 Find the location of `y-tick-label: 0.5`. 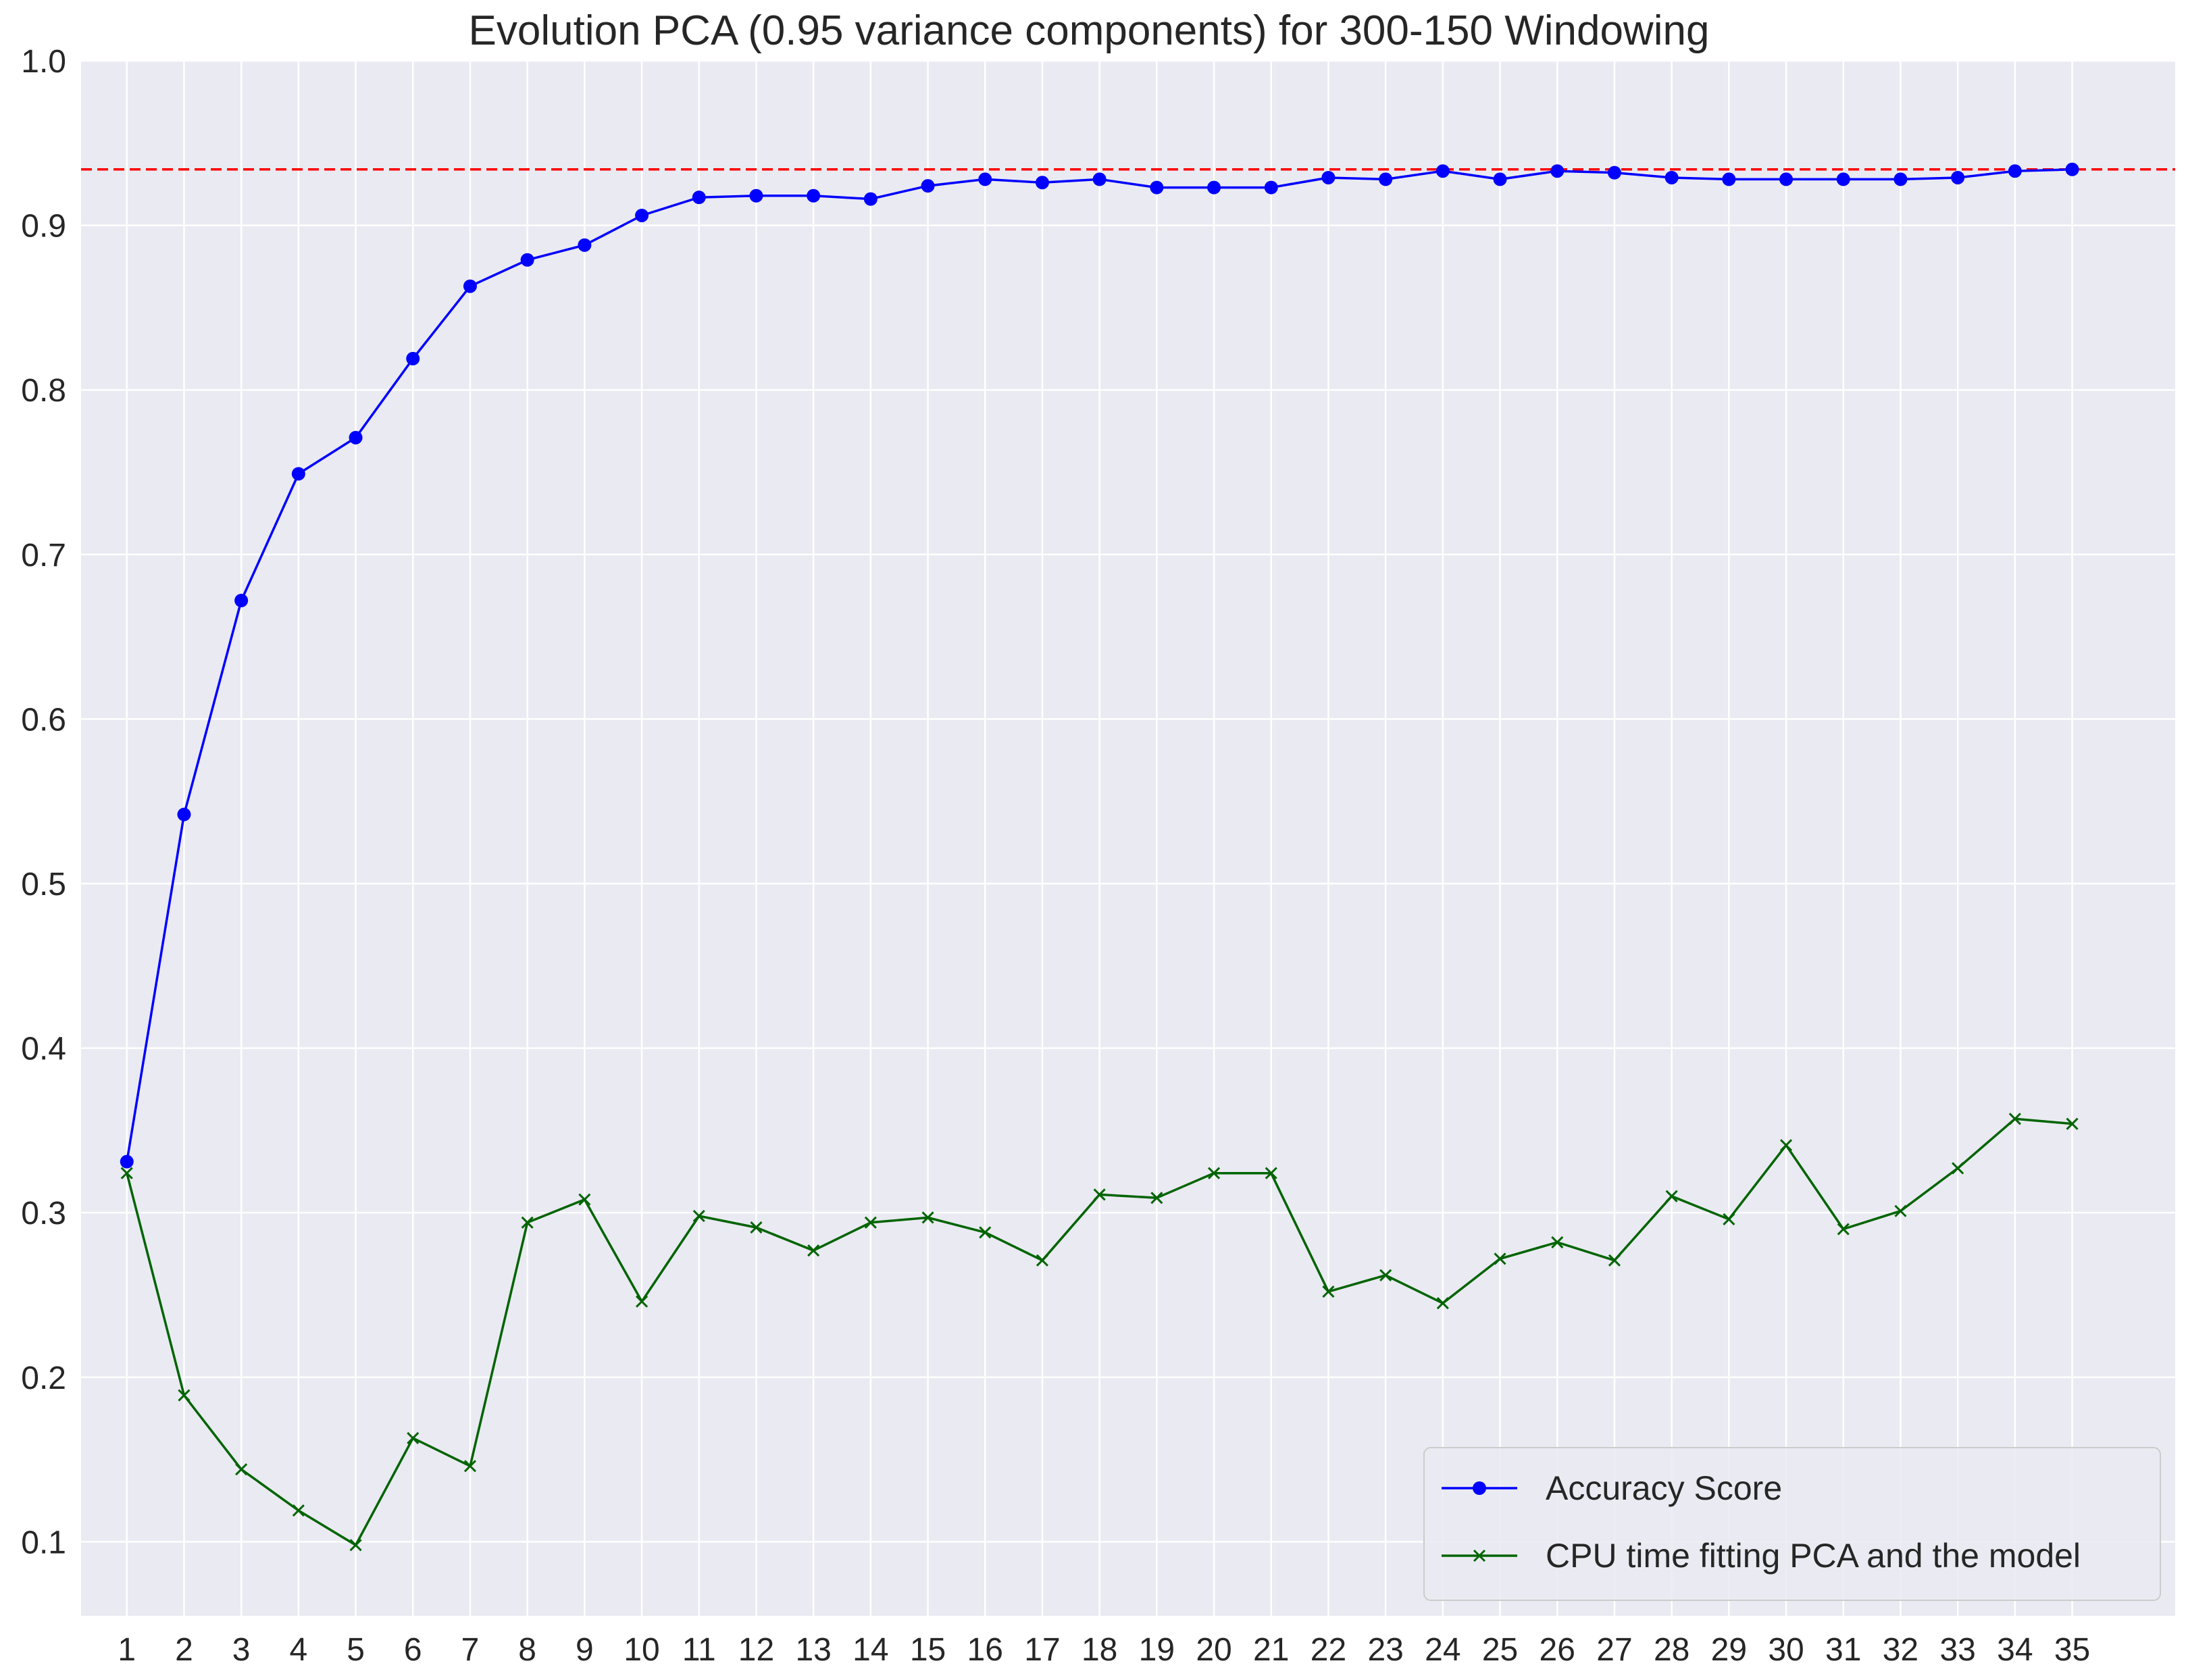

y-tick-label: 0.5 is located at coordinates (43, 884).